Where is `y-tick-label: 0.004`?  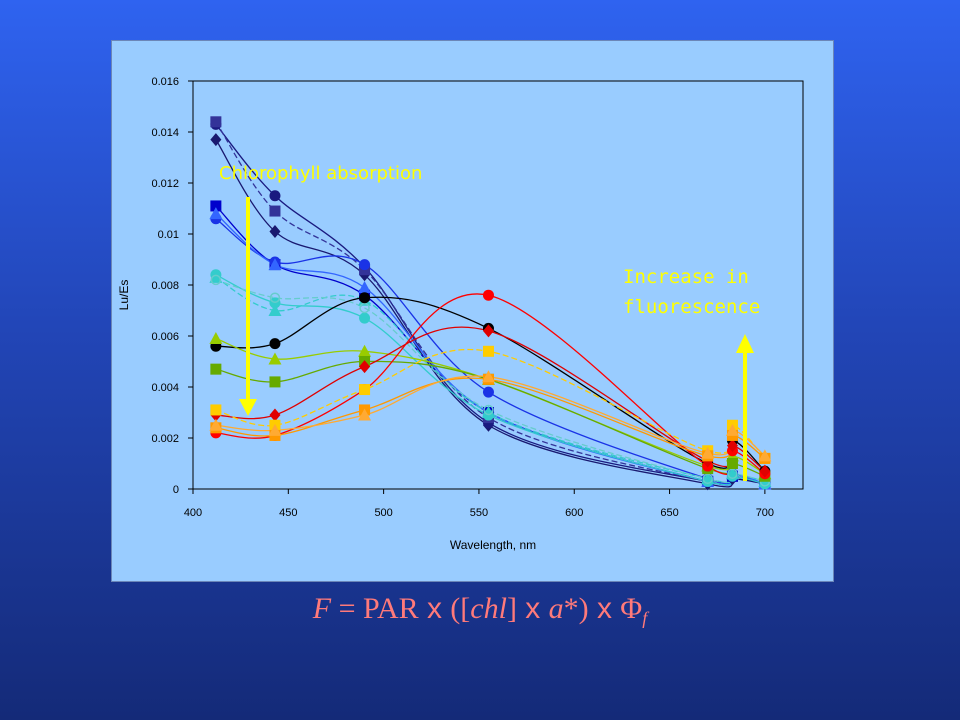
y-tick-label: 0.004 is located at coordinates (165, 388).